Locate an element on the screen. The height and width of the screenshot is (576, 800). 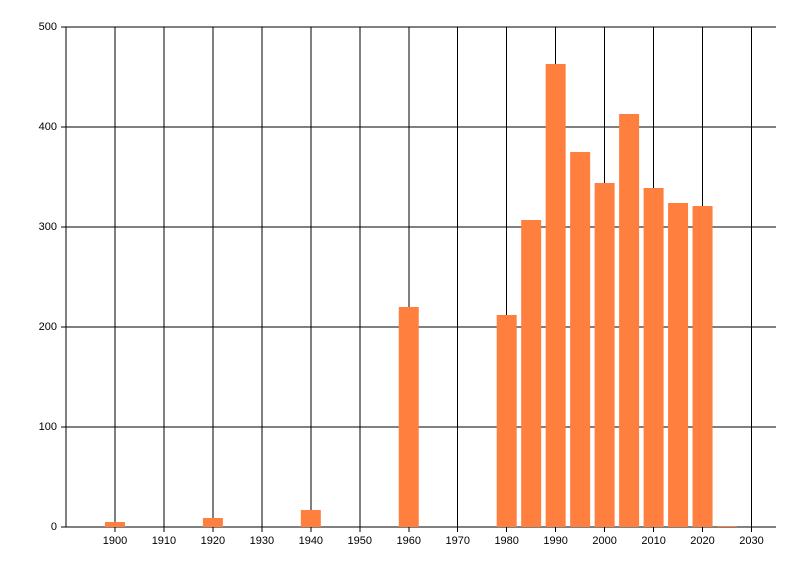
y-tick-label: 0 is located at coordinates (54, 527).